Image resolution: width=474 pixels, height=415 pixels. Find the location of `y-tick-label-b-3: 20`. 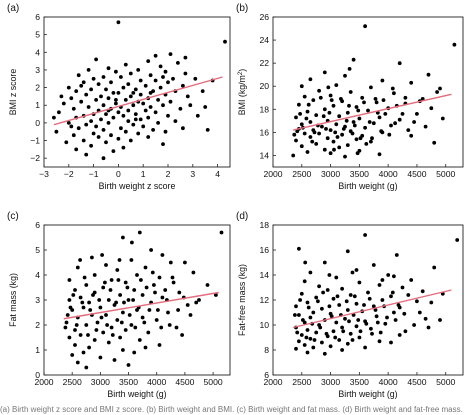

y-tick-label-b-3: 20 is located at coordinates (264, 86).